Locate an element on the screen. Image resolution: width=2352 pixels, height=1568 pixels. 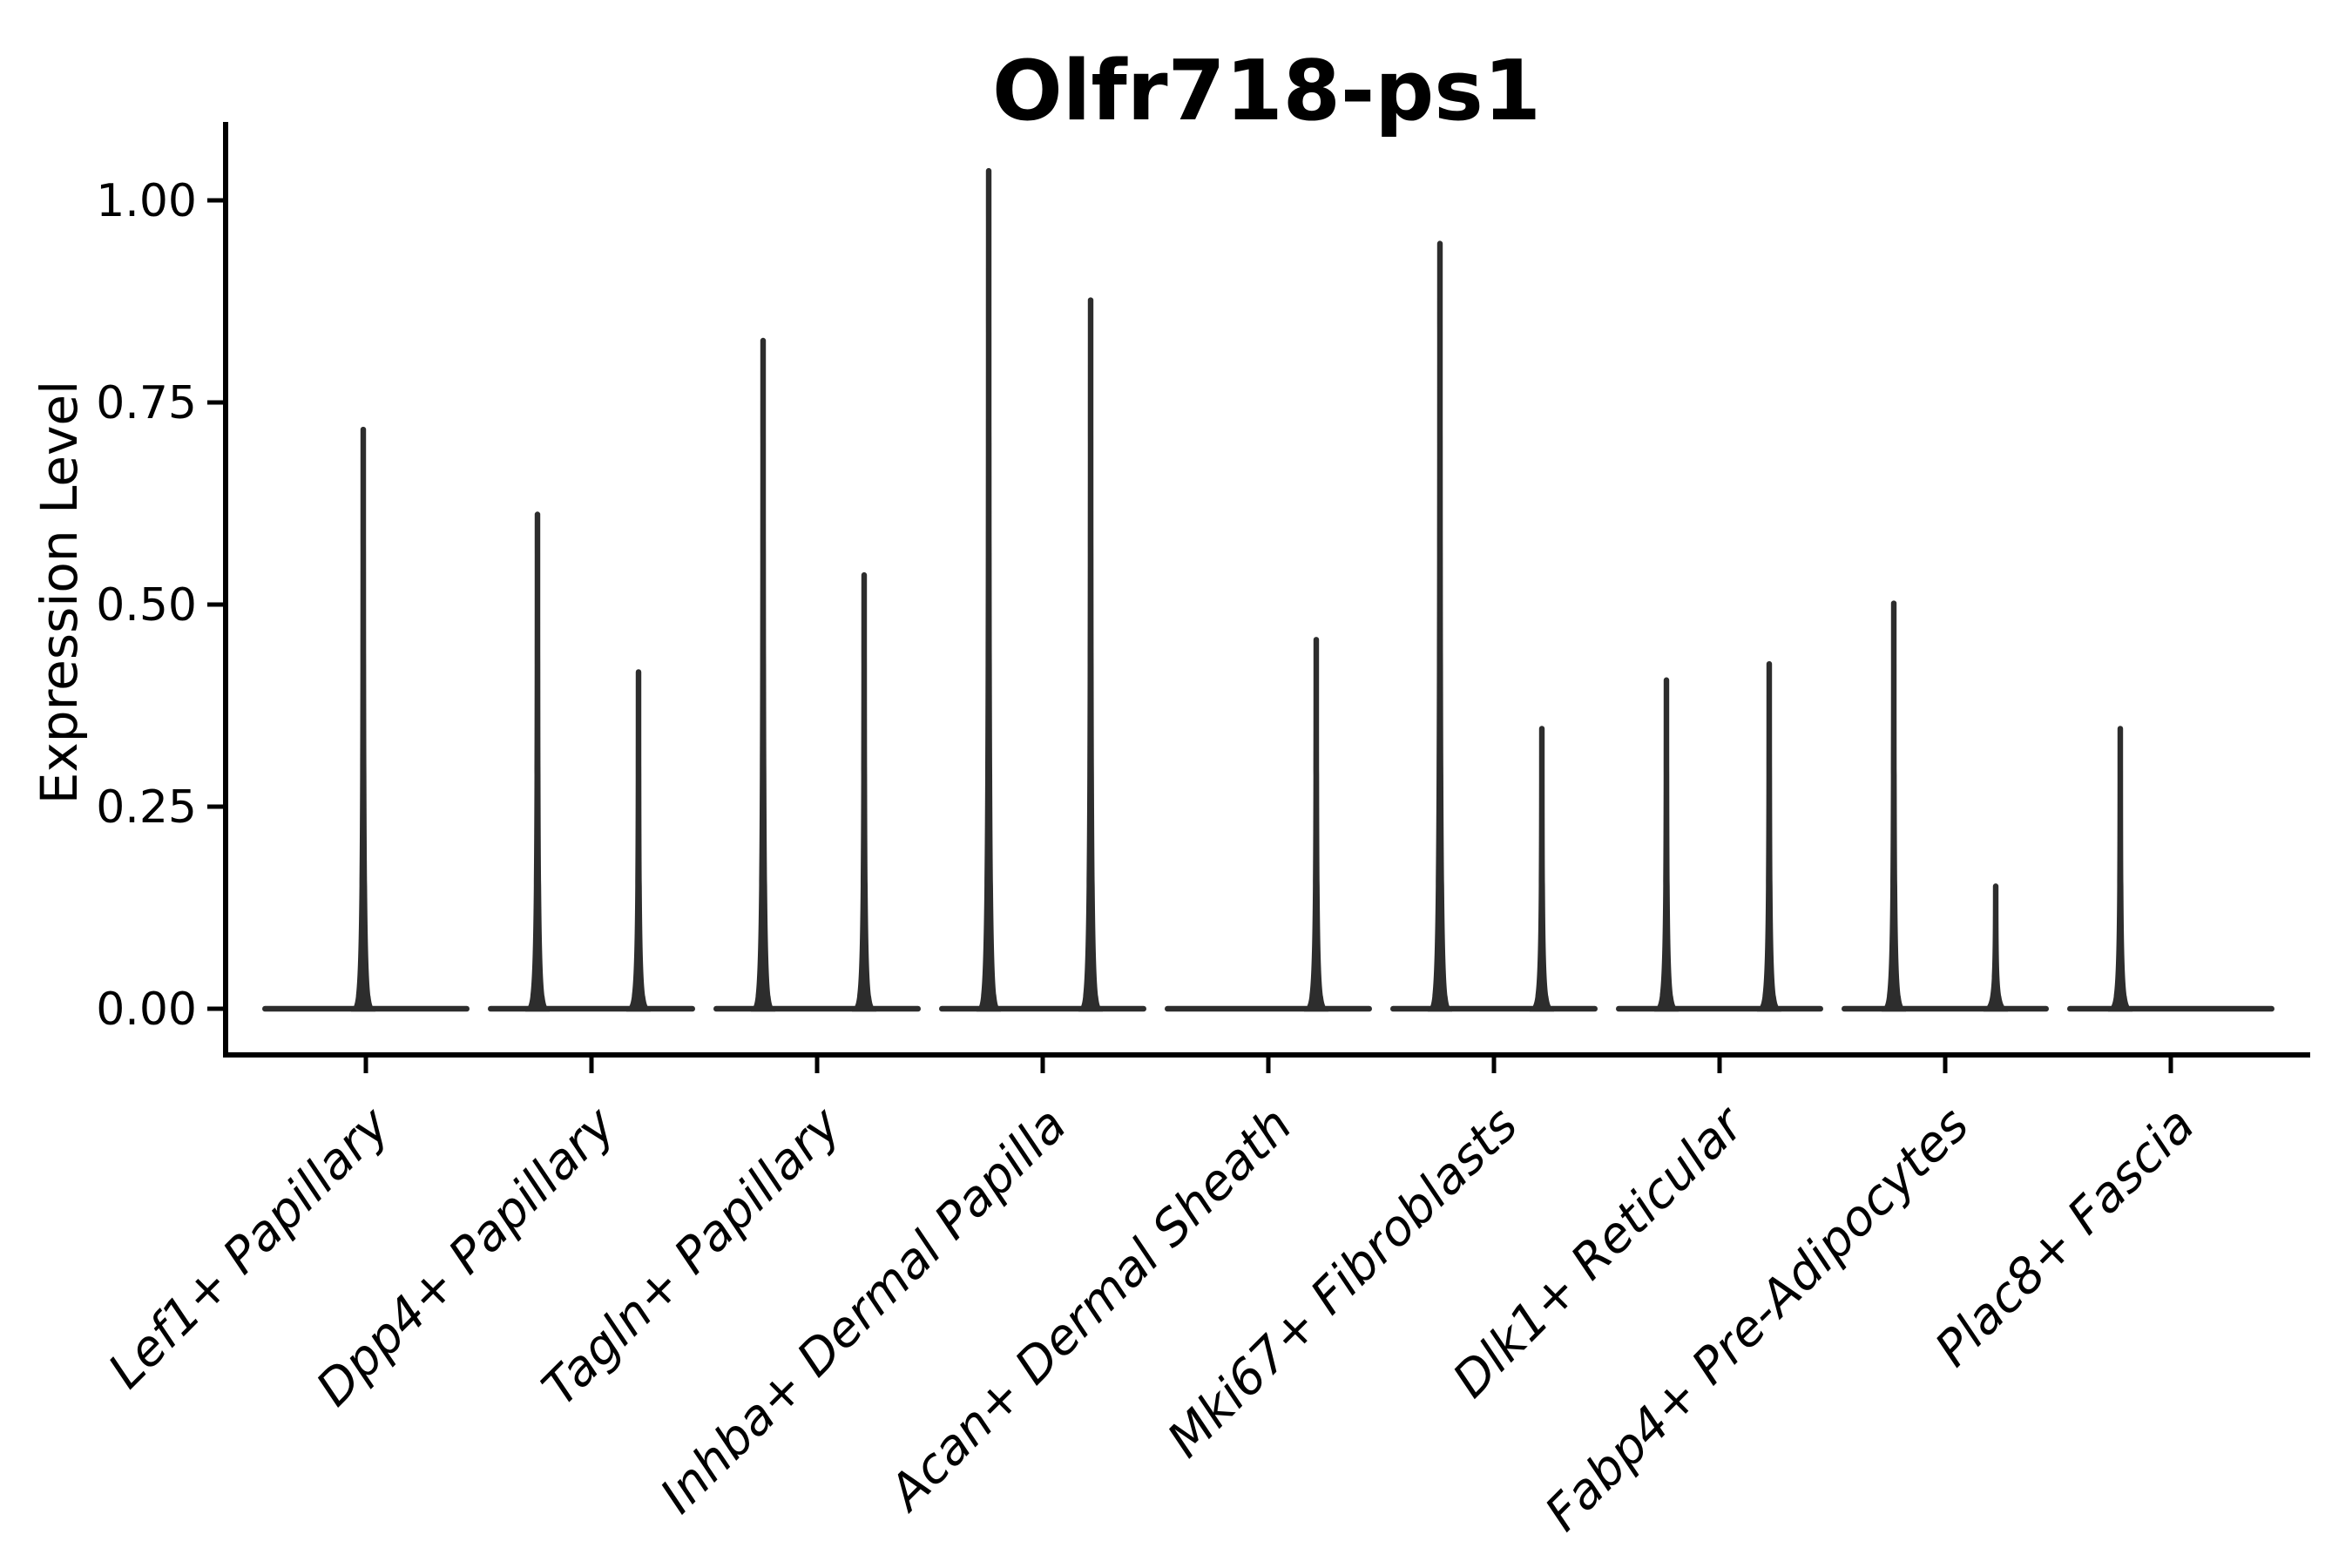
y-tick-label: 0.25 is located at coordinates (146, 807).